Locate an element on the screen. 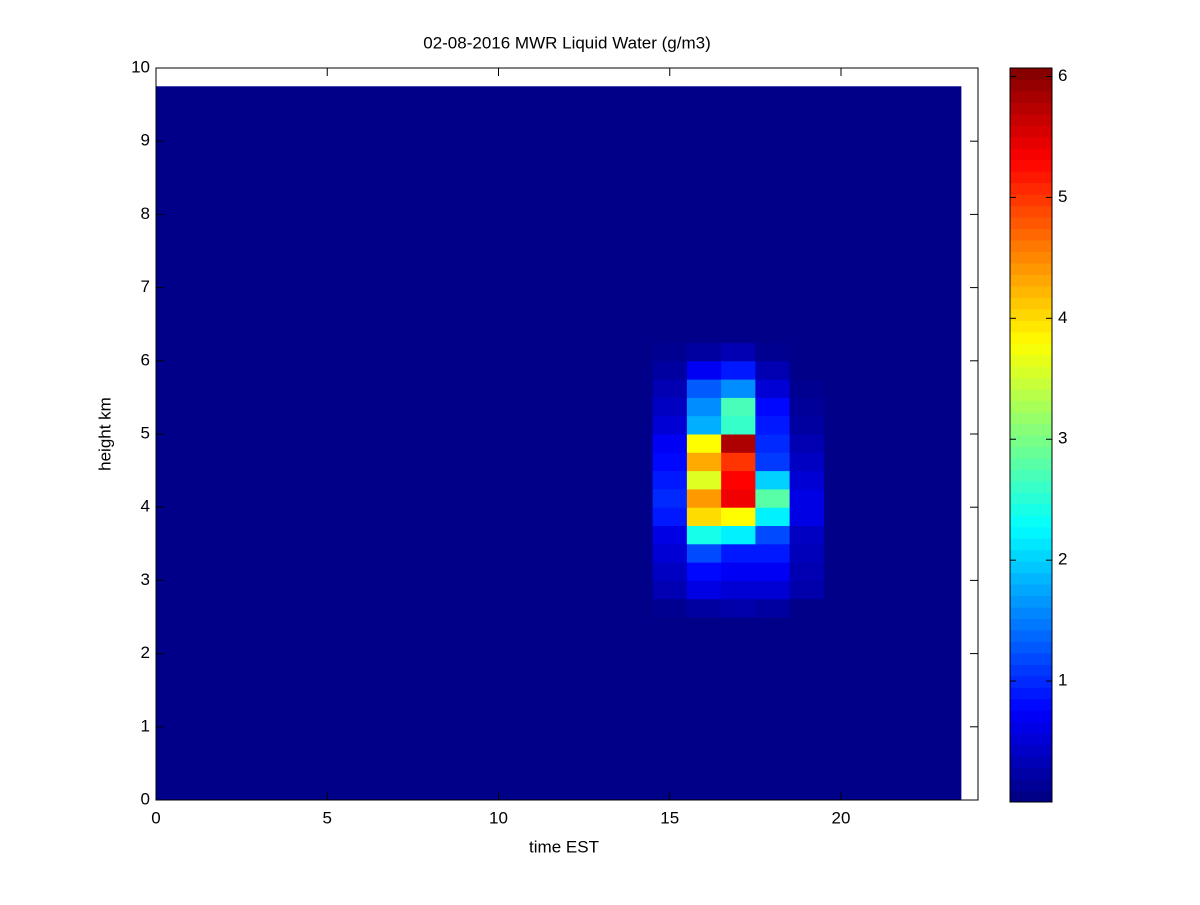 The image size is (1200, 905). colorbar-frame is located at coordinates (1031, 435).